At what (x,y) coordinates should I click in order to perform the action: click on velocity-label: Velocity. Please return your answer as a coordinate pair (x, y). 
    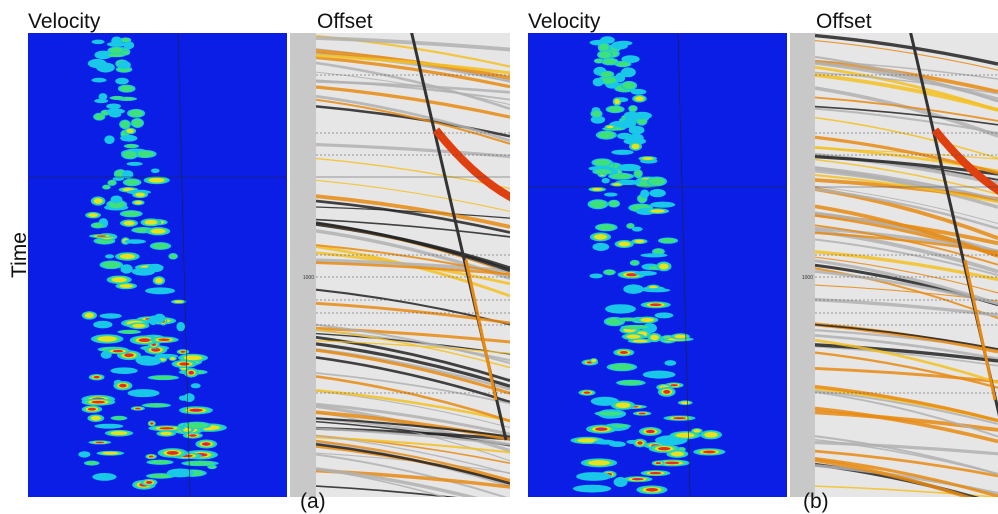
    Looking at the image, I should click on (64, 21).